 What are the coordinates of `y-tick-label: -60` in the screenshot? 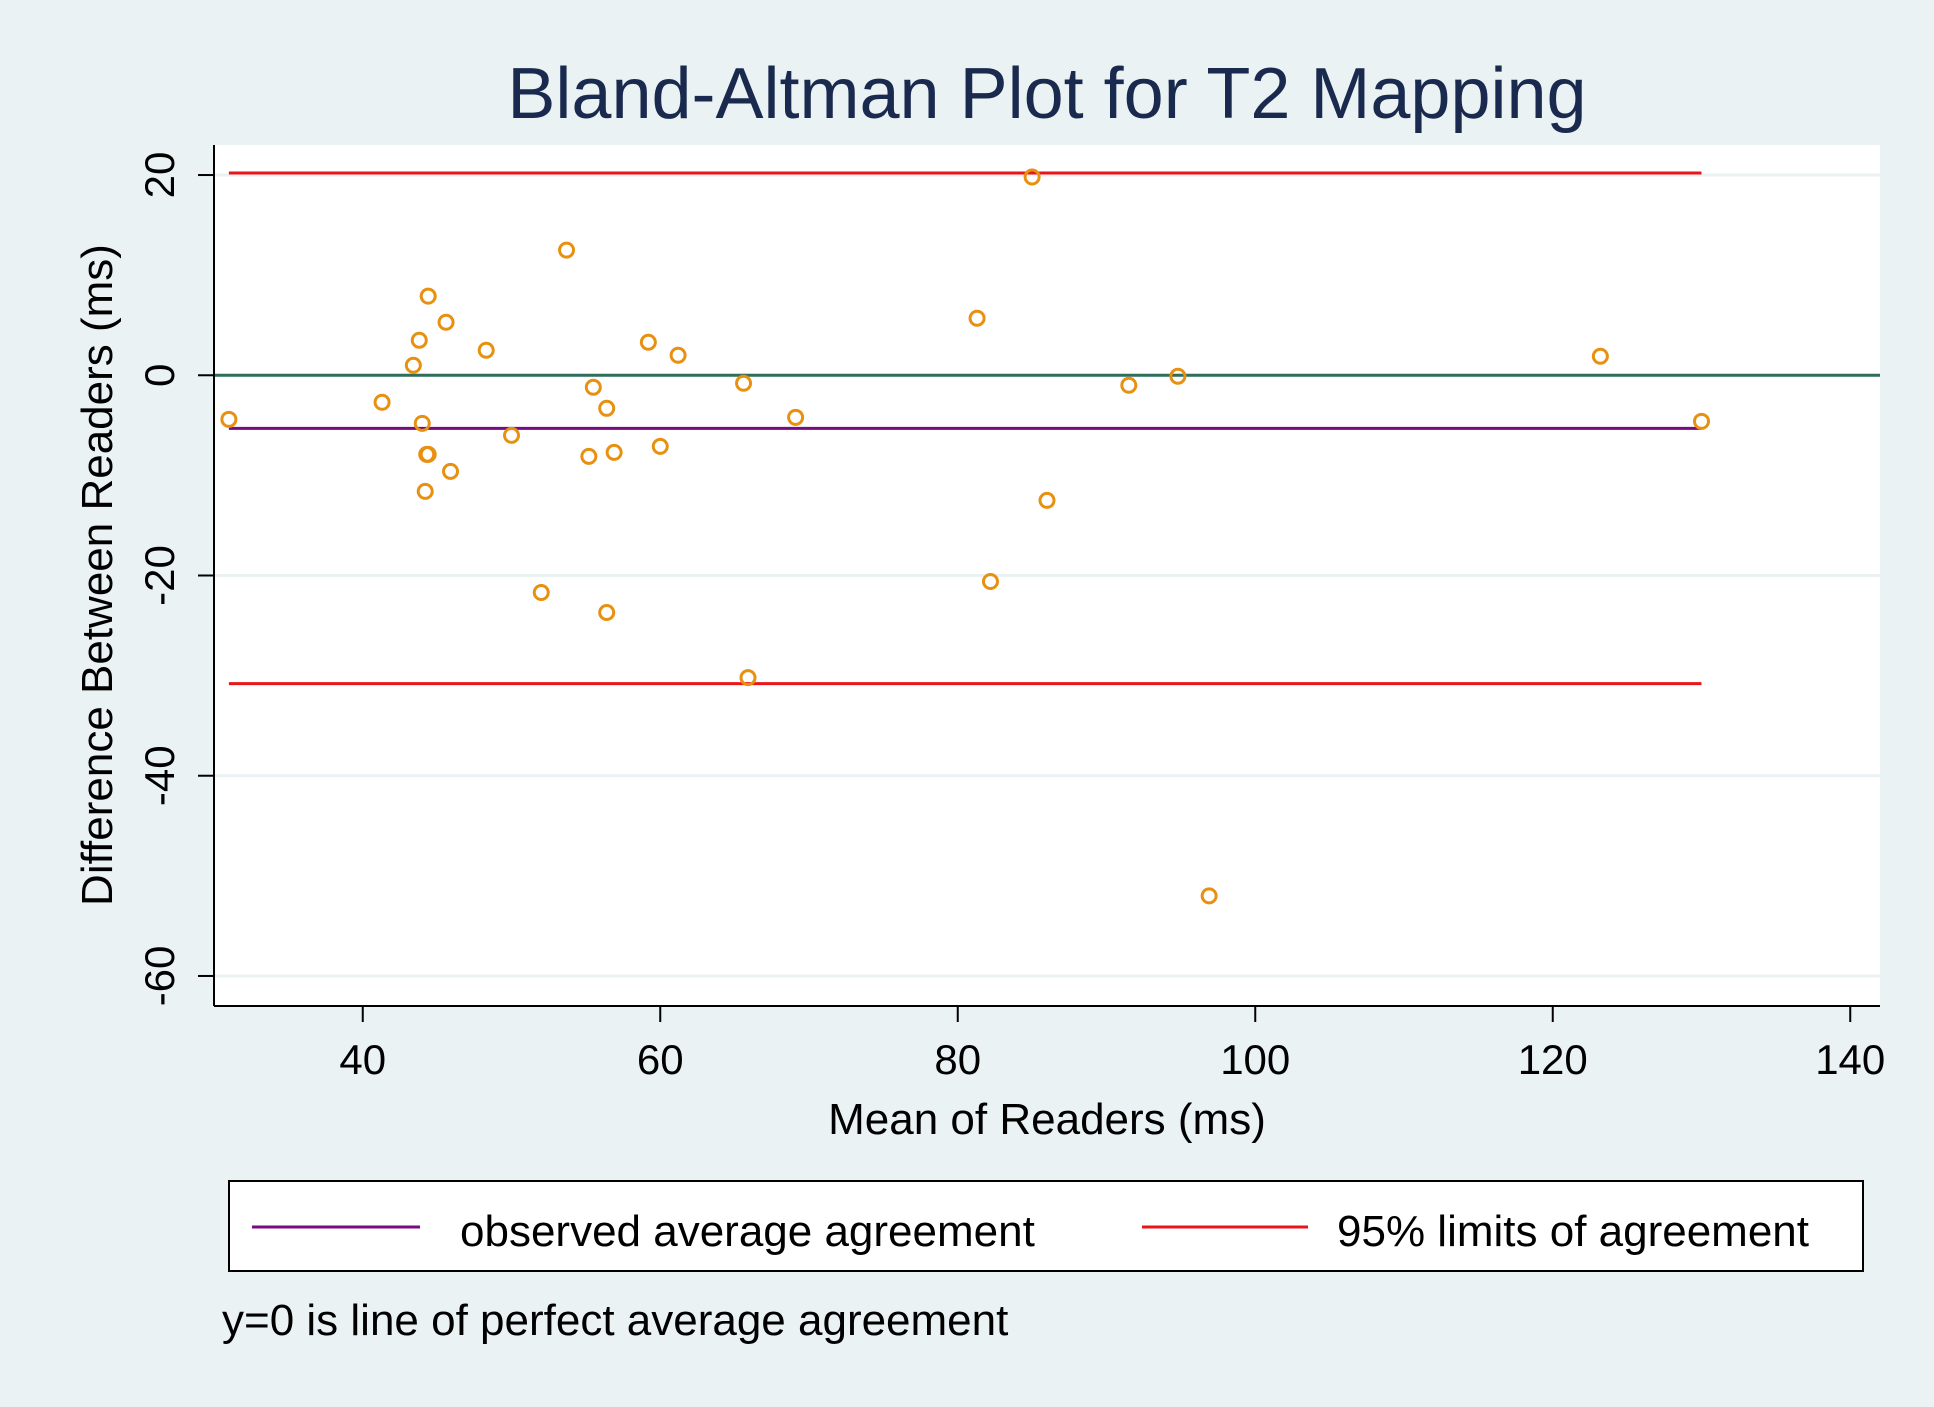 It's located at (159, 976).